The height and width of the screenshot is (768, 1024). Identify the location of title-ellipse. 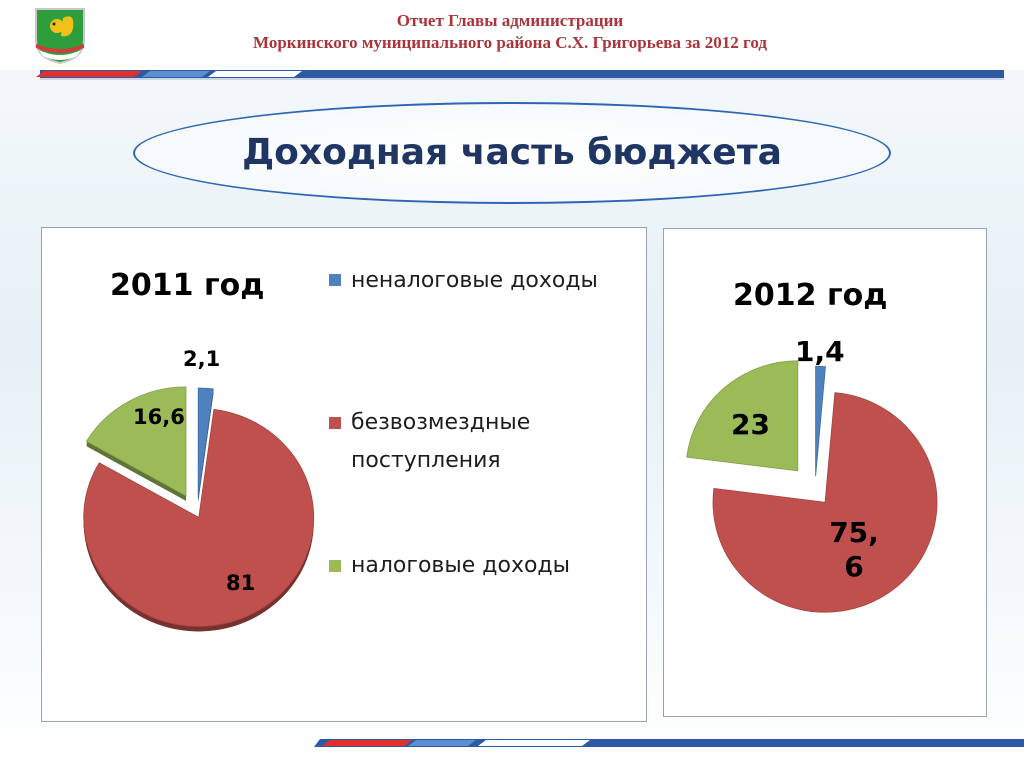
(512, 153).